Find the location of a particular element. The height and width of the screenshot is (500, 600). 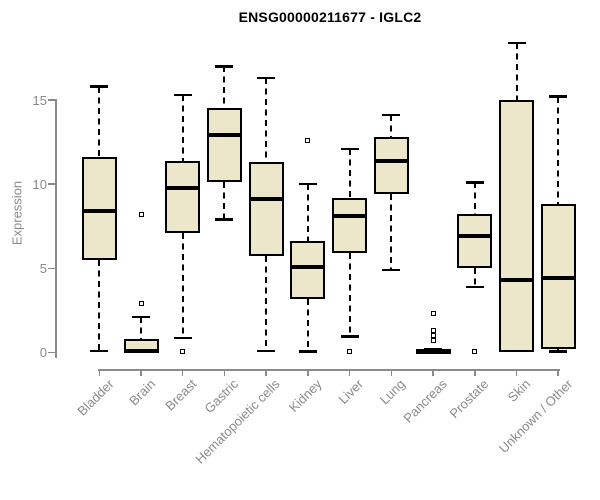

x-axis-category-label: Bladder is located at coordinates (95, 397).